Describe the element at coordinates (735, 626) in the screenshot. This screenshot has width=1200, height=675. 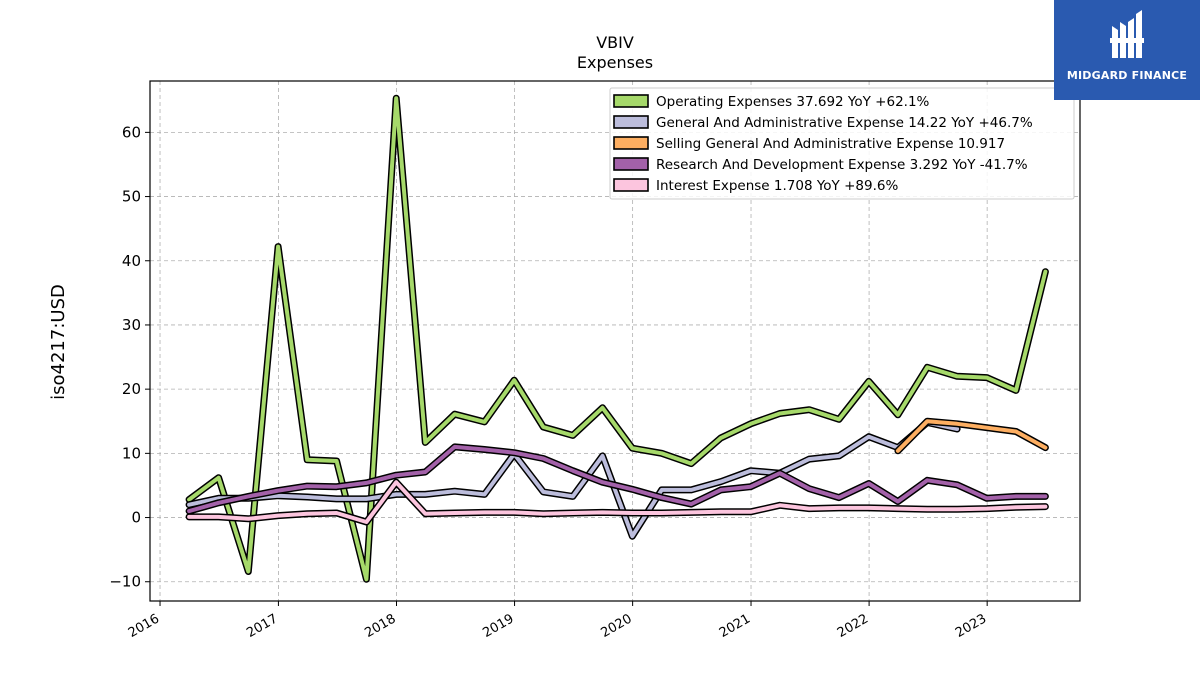
I see `x-tick-label: 2021` at that location.